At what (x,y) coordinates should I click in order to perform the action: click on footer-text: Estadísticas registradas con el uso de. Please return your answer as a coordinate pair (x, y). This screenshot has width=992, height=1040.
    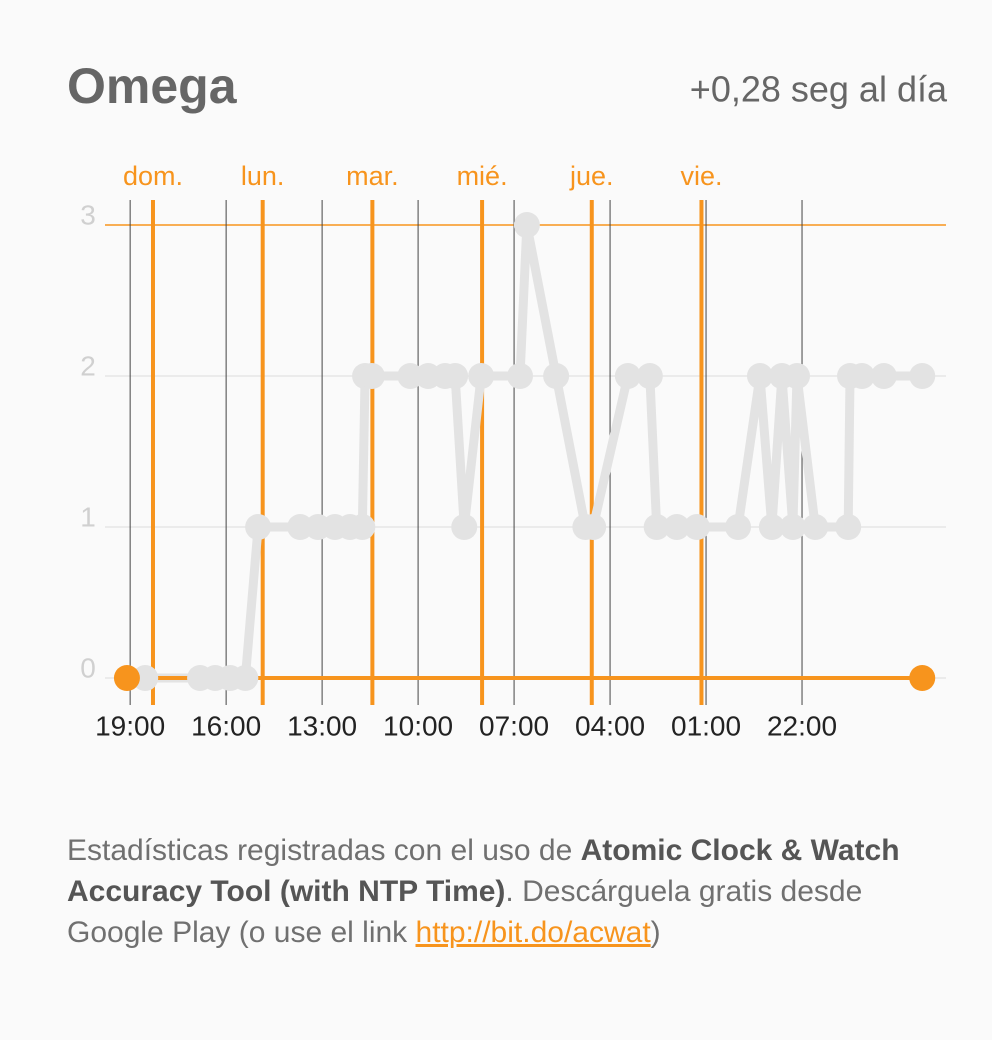
    Looking at the image, I should click on (324, 850).